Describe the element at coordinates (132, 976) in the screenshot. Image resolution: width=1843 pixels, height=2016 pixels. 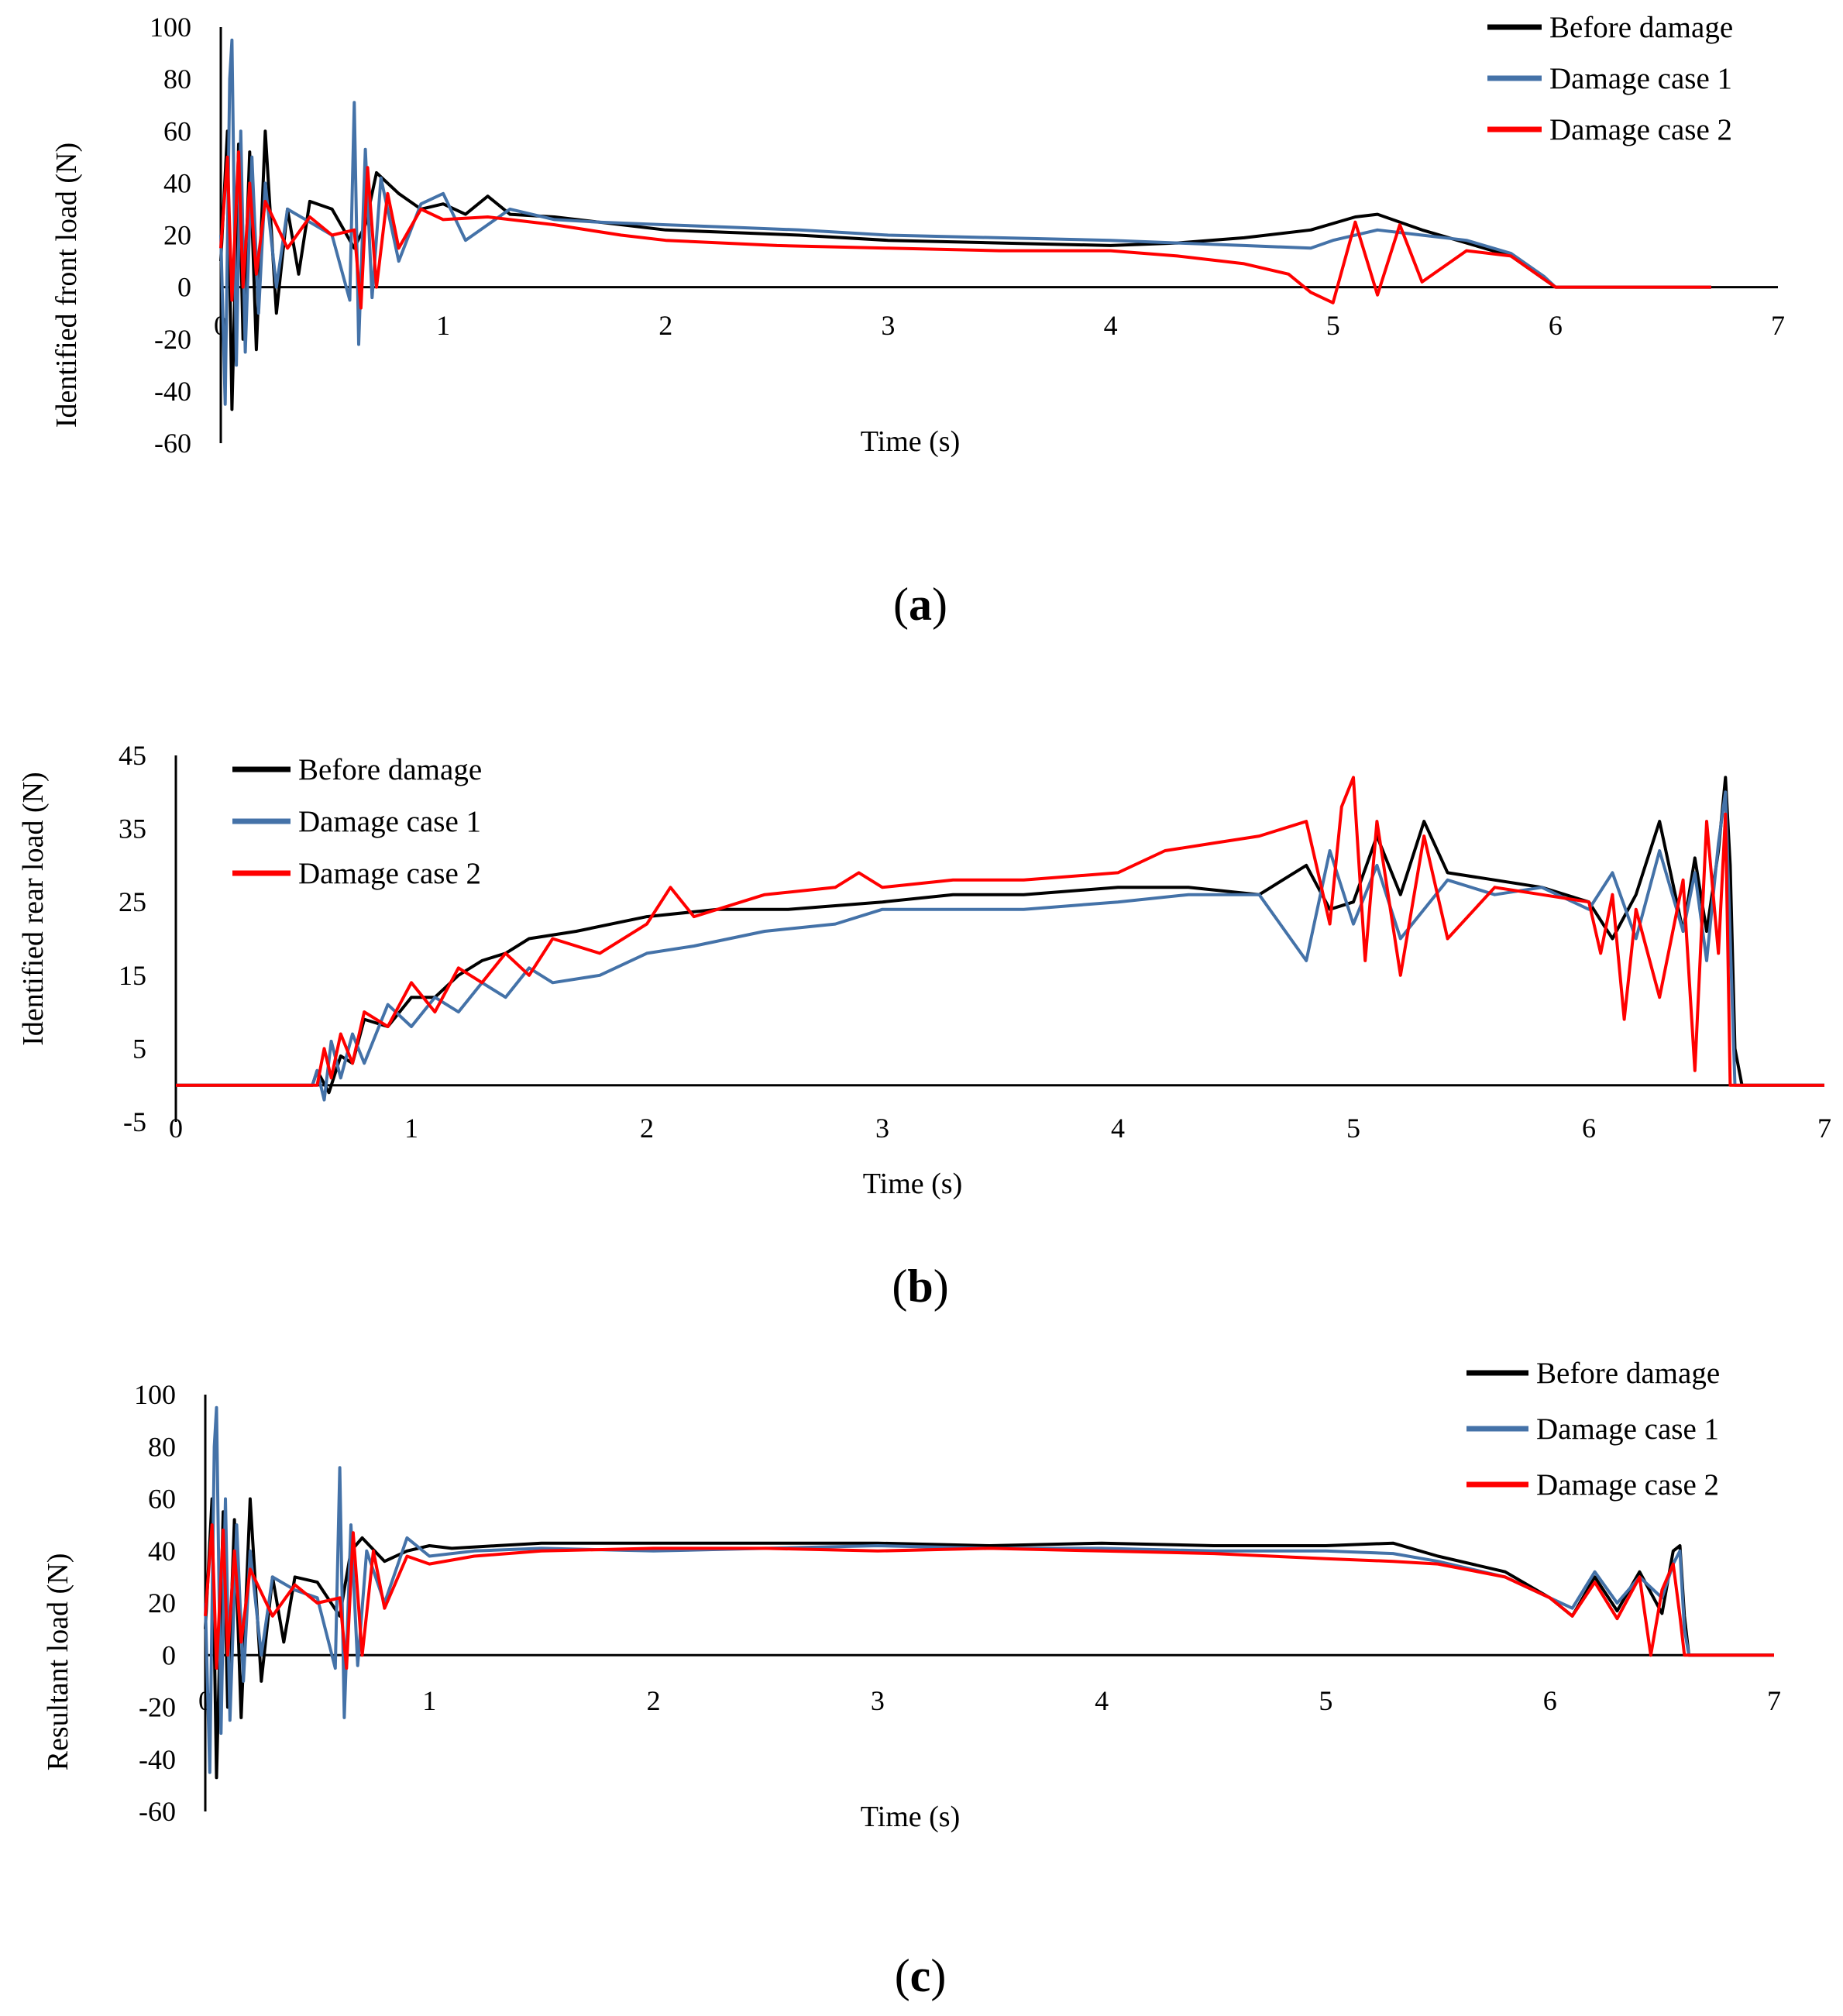
I see `y-tick-label: 15` at that location.